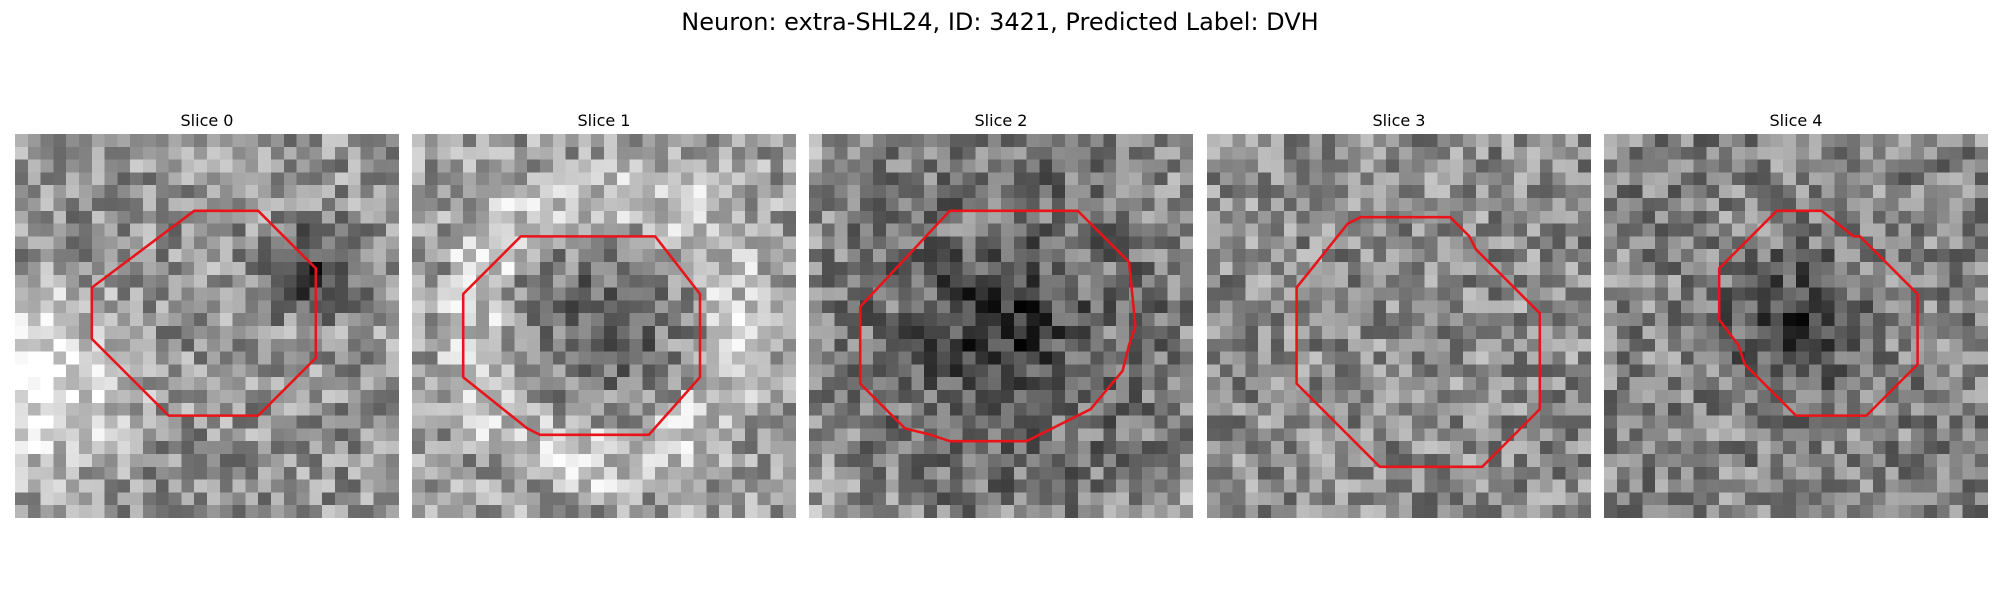  Describe the element at coordinates (1796, 120) in the screenshot. I see `slice-title: Slice 4` at that location.